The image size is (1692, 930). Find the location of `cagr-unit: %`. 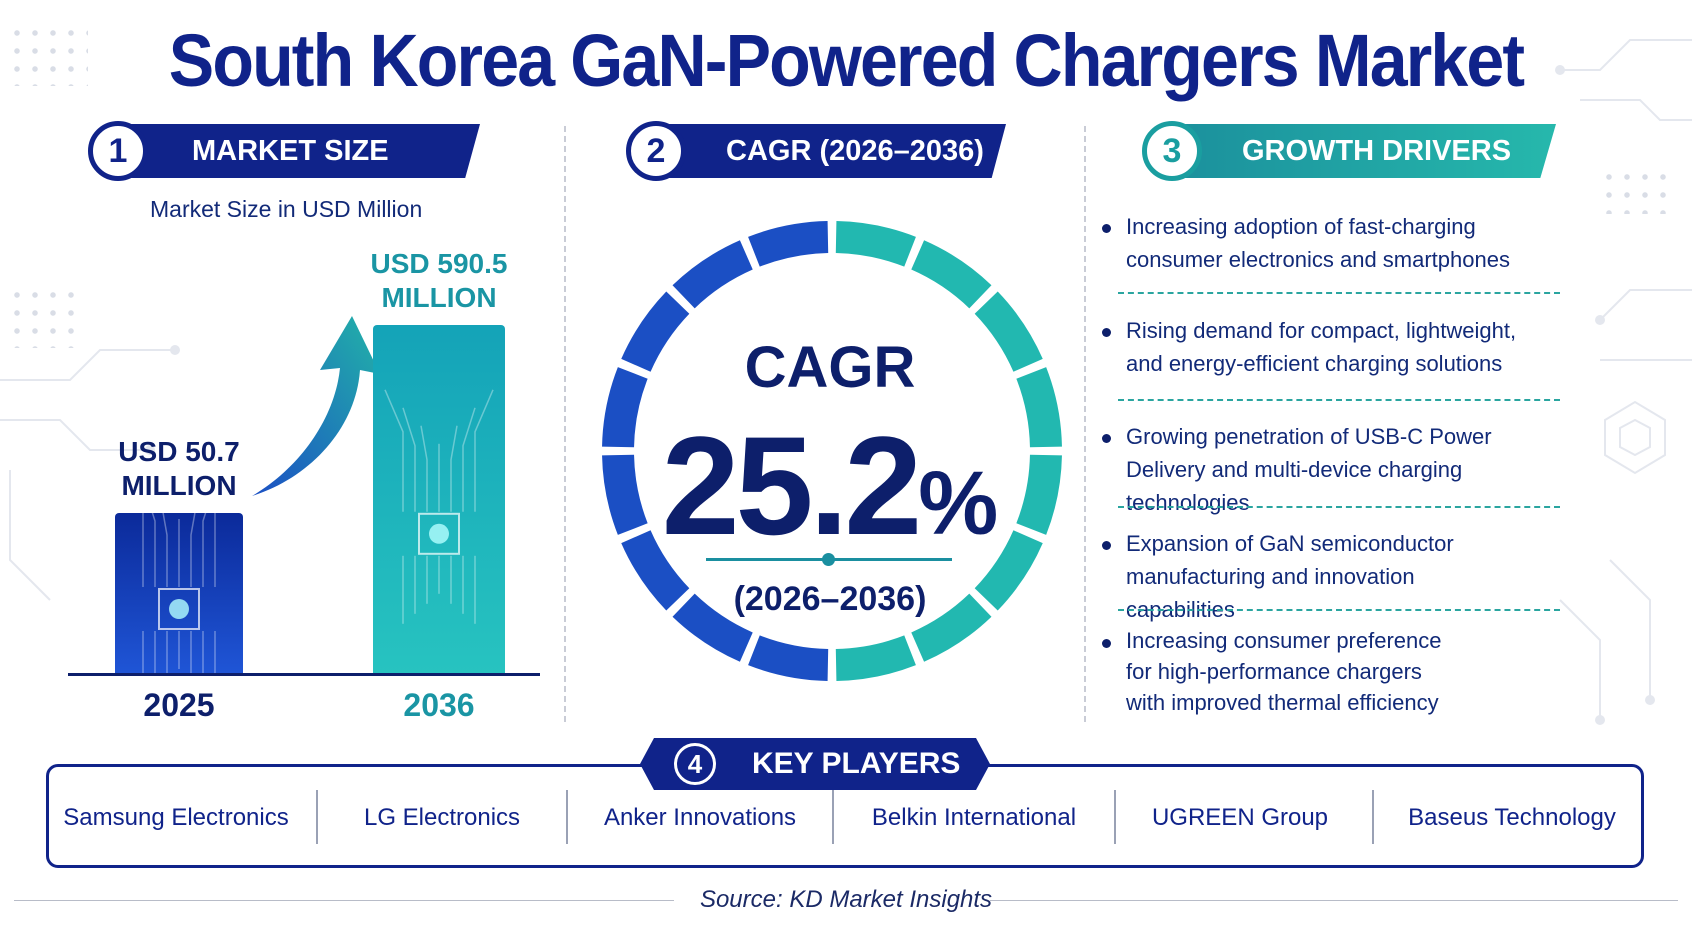

cagr-unit: % is located at coordinates (958, 504).